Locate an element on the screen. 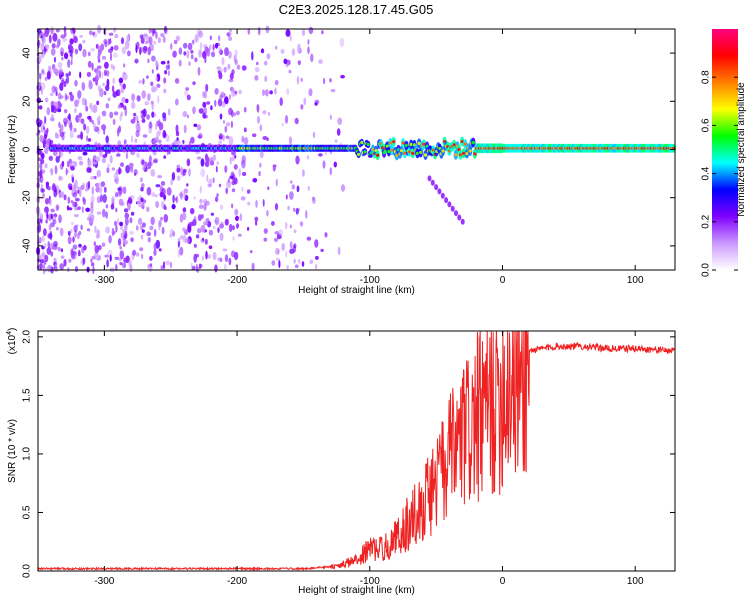 The width and height of the screenshot is (750, 600). snr-y-axis-label: SNR (10 * v/v) is located at coordinates (12, 451).